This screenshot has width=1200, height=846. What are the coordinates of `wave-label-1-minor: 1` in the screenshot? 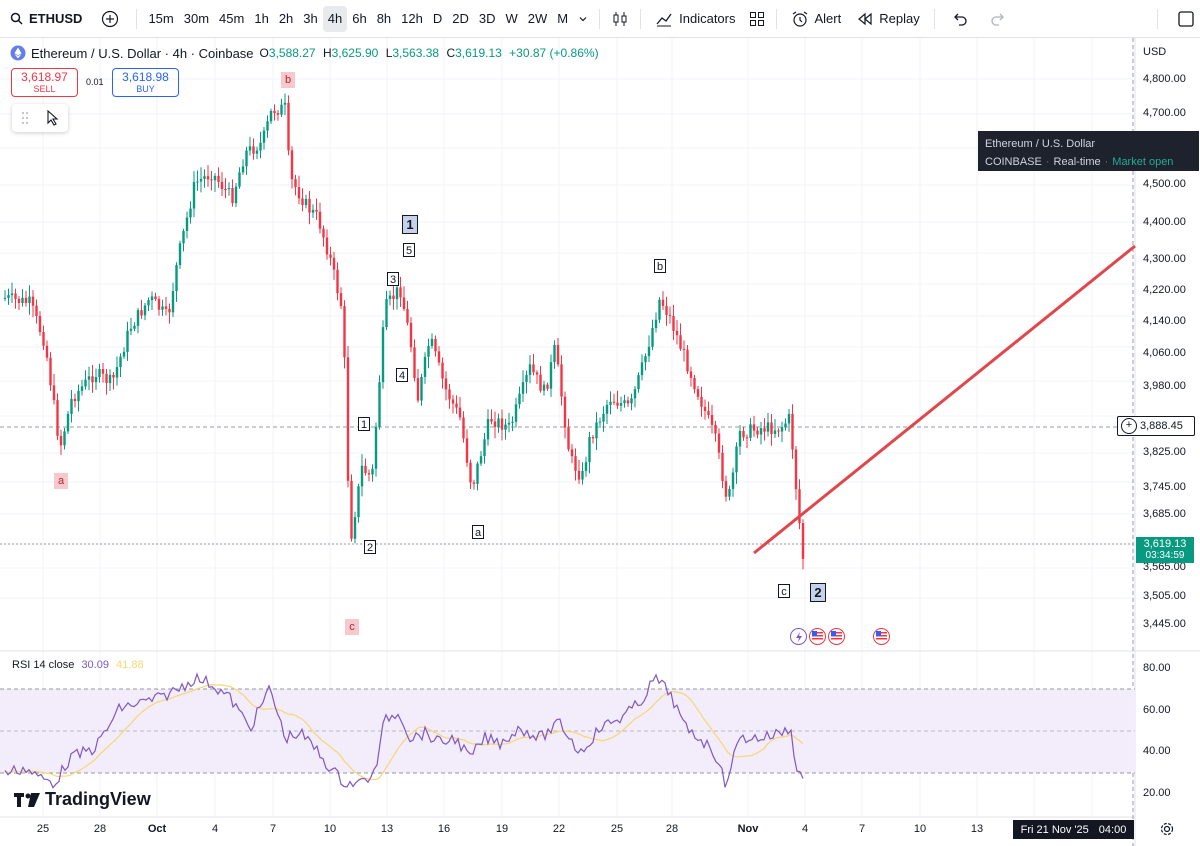 It's located at (364, 424).